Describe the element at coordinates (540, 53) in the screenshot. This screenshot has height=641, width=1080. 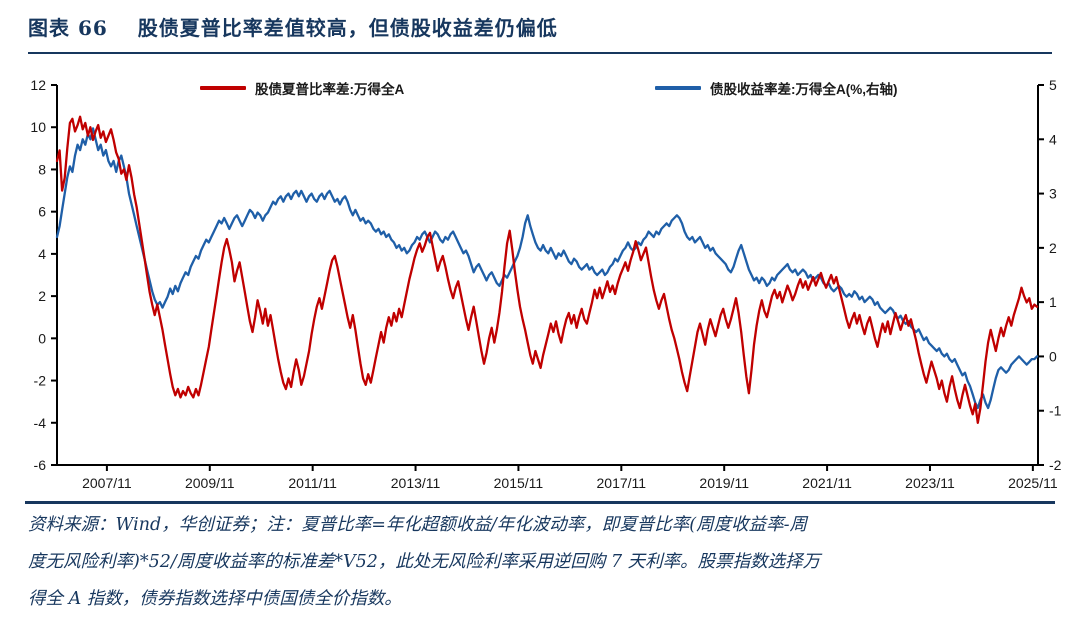
I see `title-divider` at that location.